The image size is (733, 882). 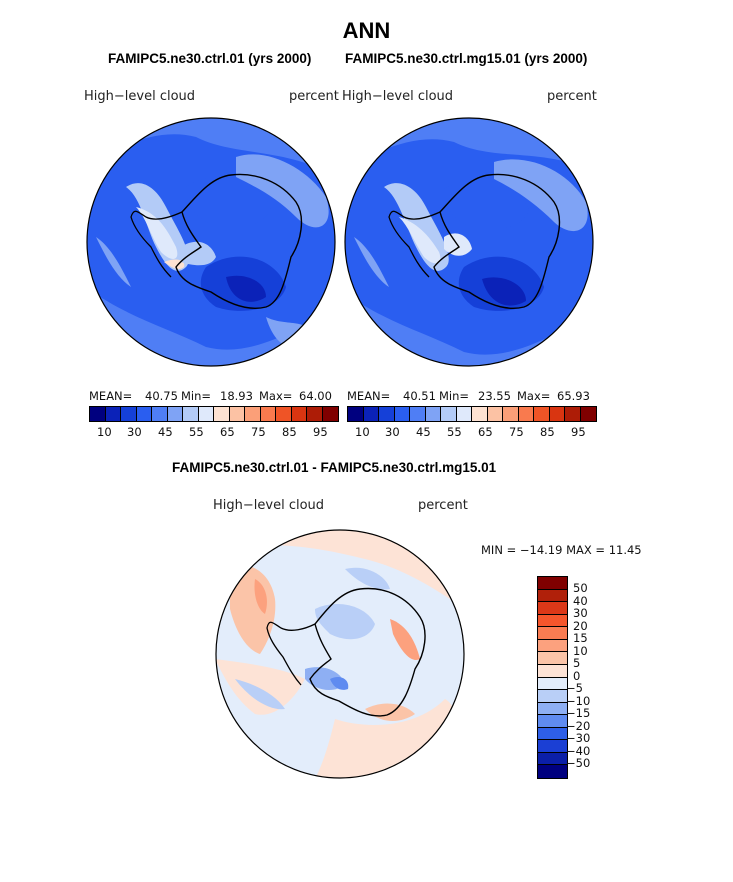 I want to click on panel-2-tick-label: 10, so click(x=362, y=432).